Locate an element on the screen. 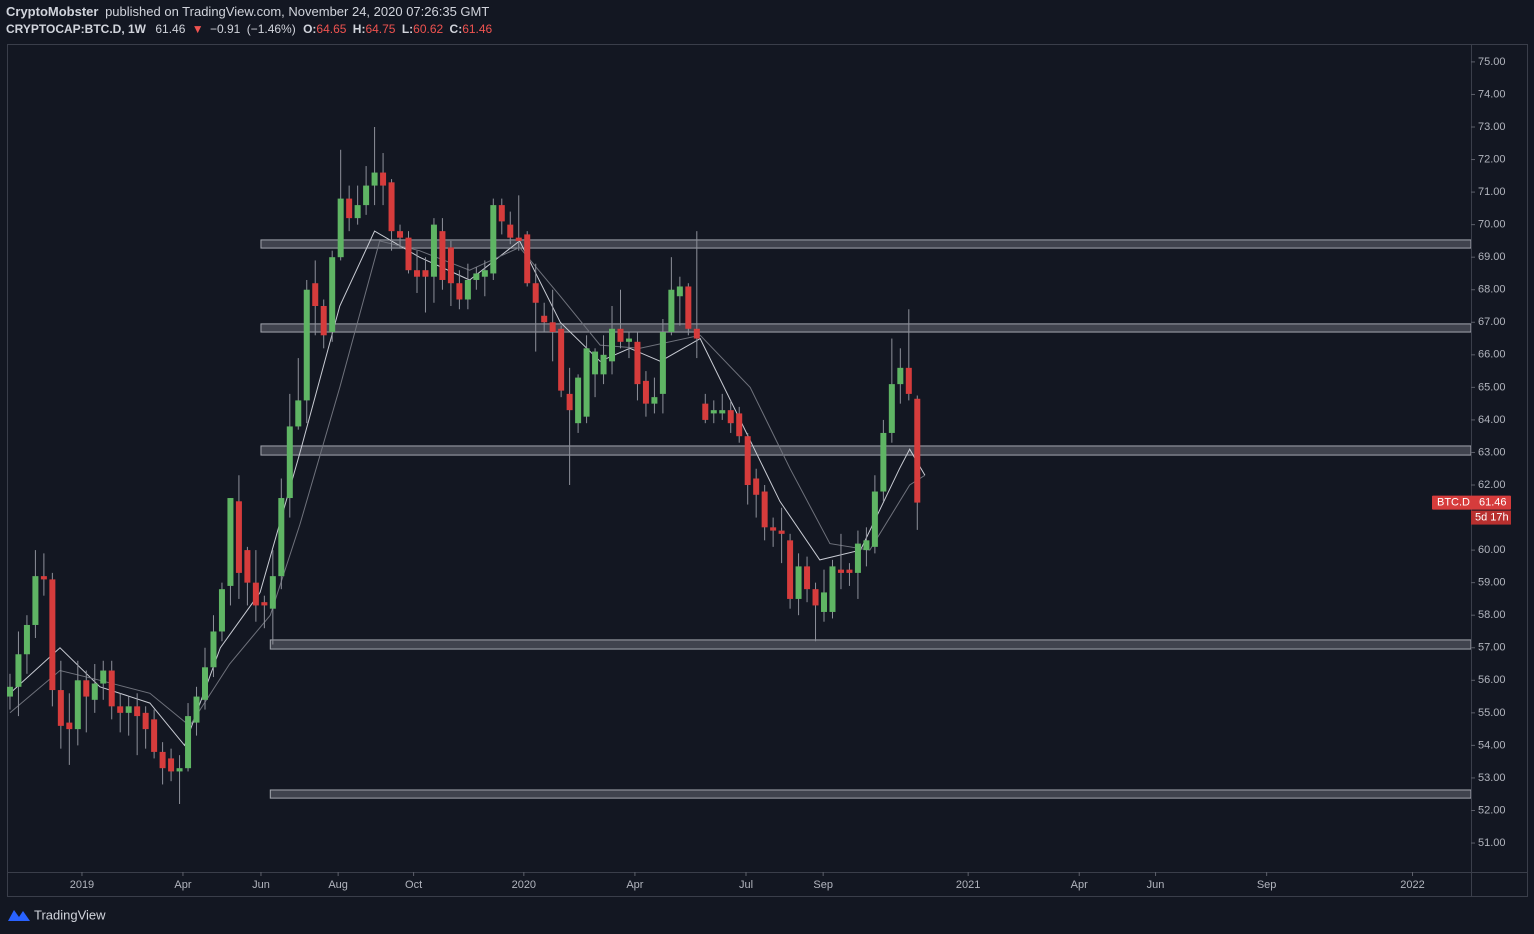 The image size is (1534, 934). x-tick-label: 2020 is located at coordinates (524, 885).